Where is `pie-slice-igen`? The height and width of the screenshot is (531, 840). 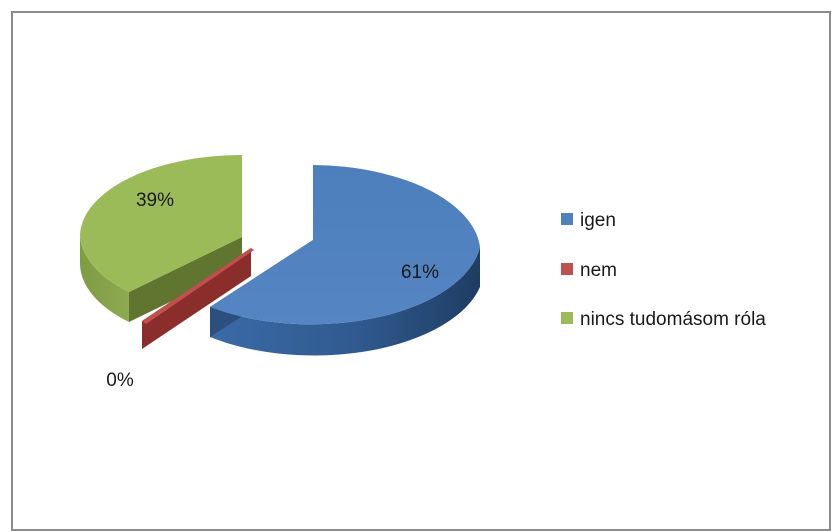
pie-slice-igen is located at coordinates (345, 260).